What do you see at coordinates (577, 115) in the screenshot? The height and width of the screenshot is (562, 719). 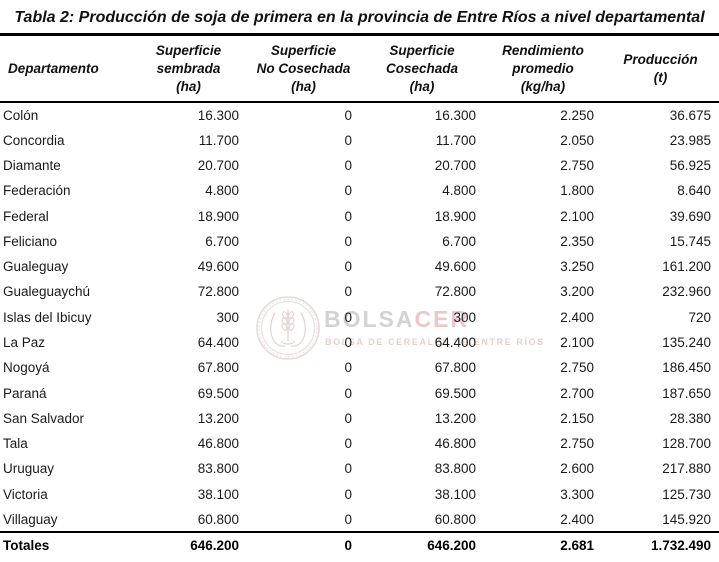 I see `value-cell: 2.250` at bounding box center [577, 115].